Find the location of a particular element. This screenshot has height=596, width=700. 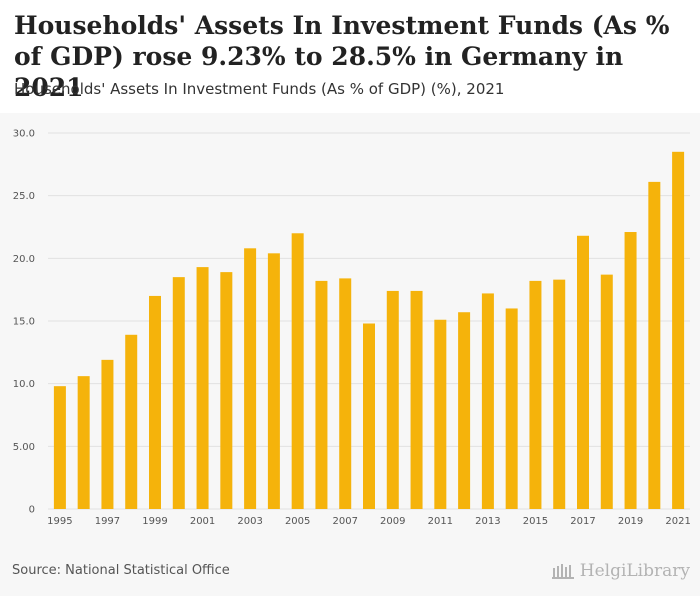

bar-2021 is located at coordinates (678, 330).